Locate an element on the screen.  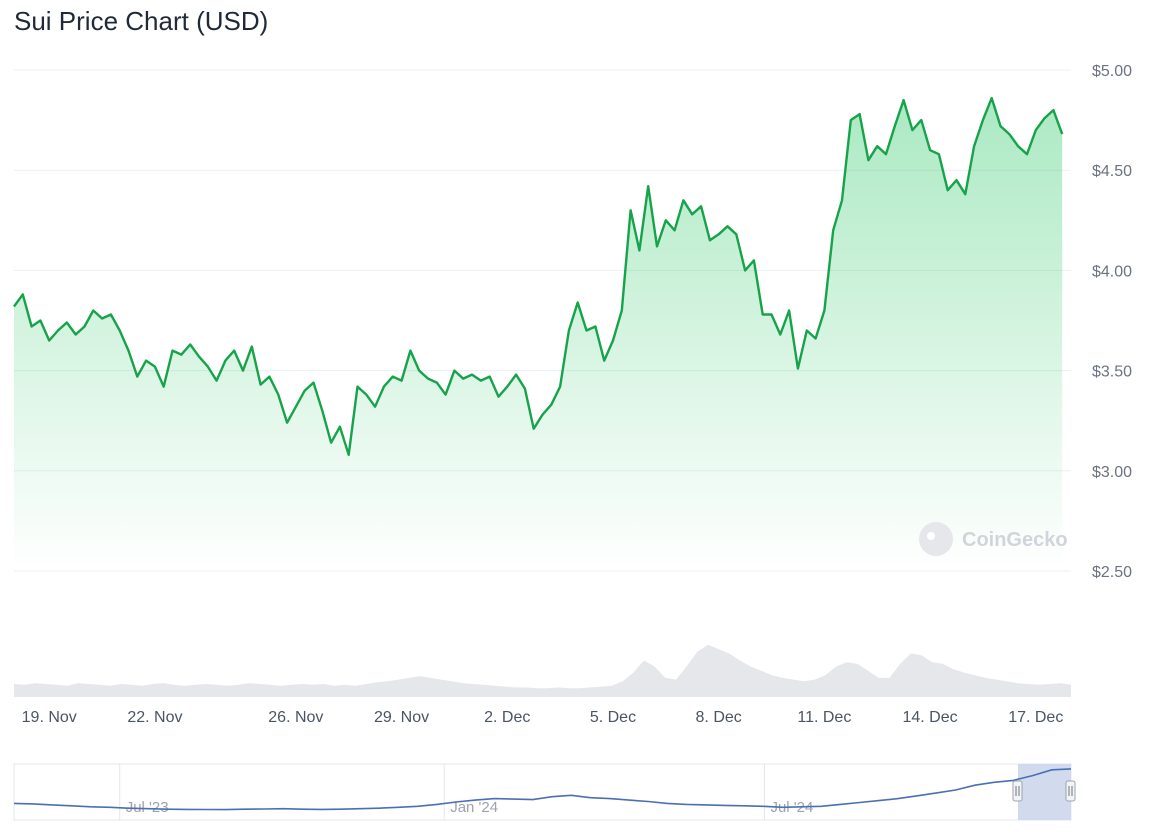
navigator-line is located at coordinates (542, 789).